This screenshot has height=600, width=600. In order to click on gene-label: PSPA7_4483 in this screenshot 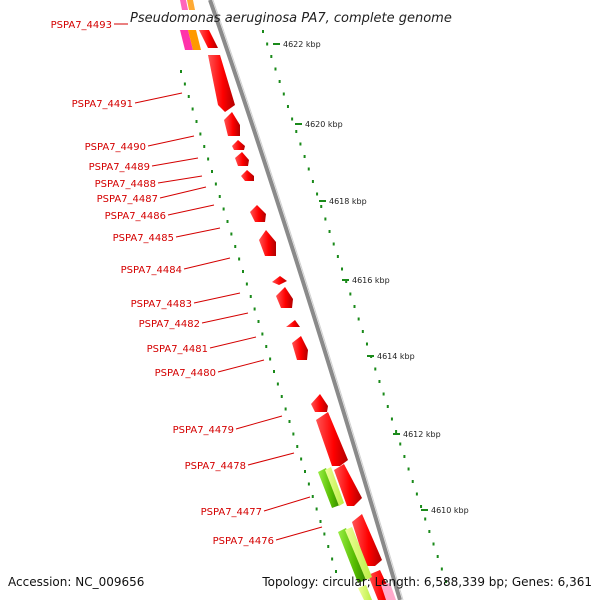, I will do `click(161, 304)`.